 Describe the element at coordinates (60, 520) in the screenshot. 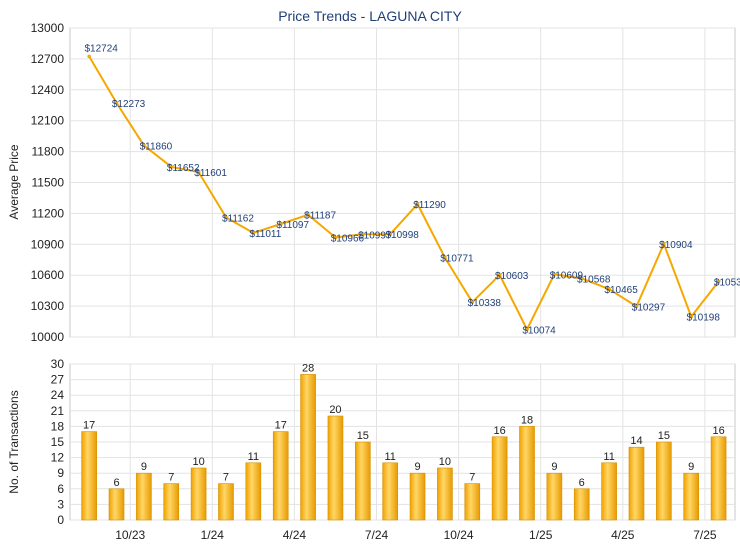

I see `transactions-y-tick-label: 0` at that location.